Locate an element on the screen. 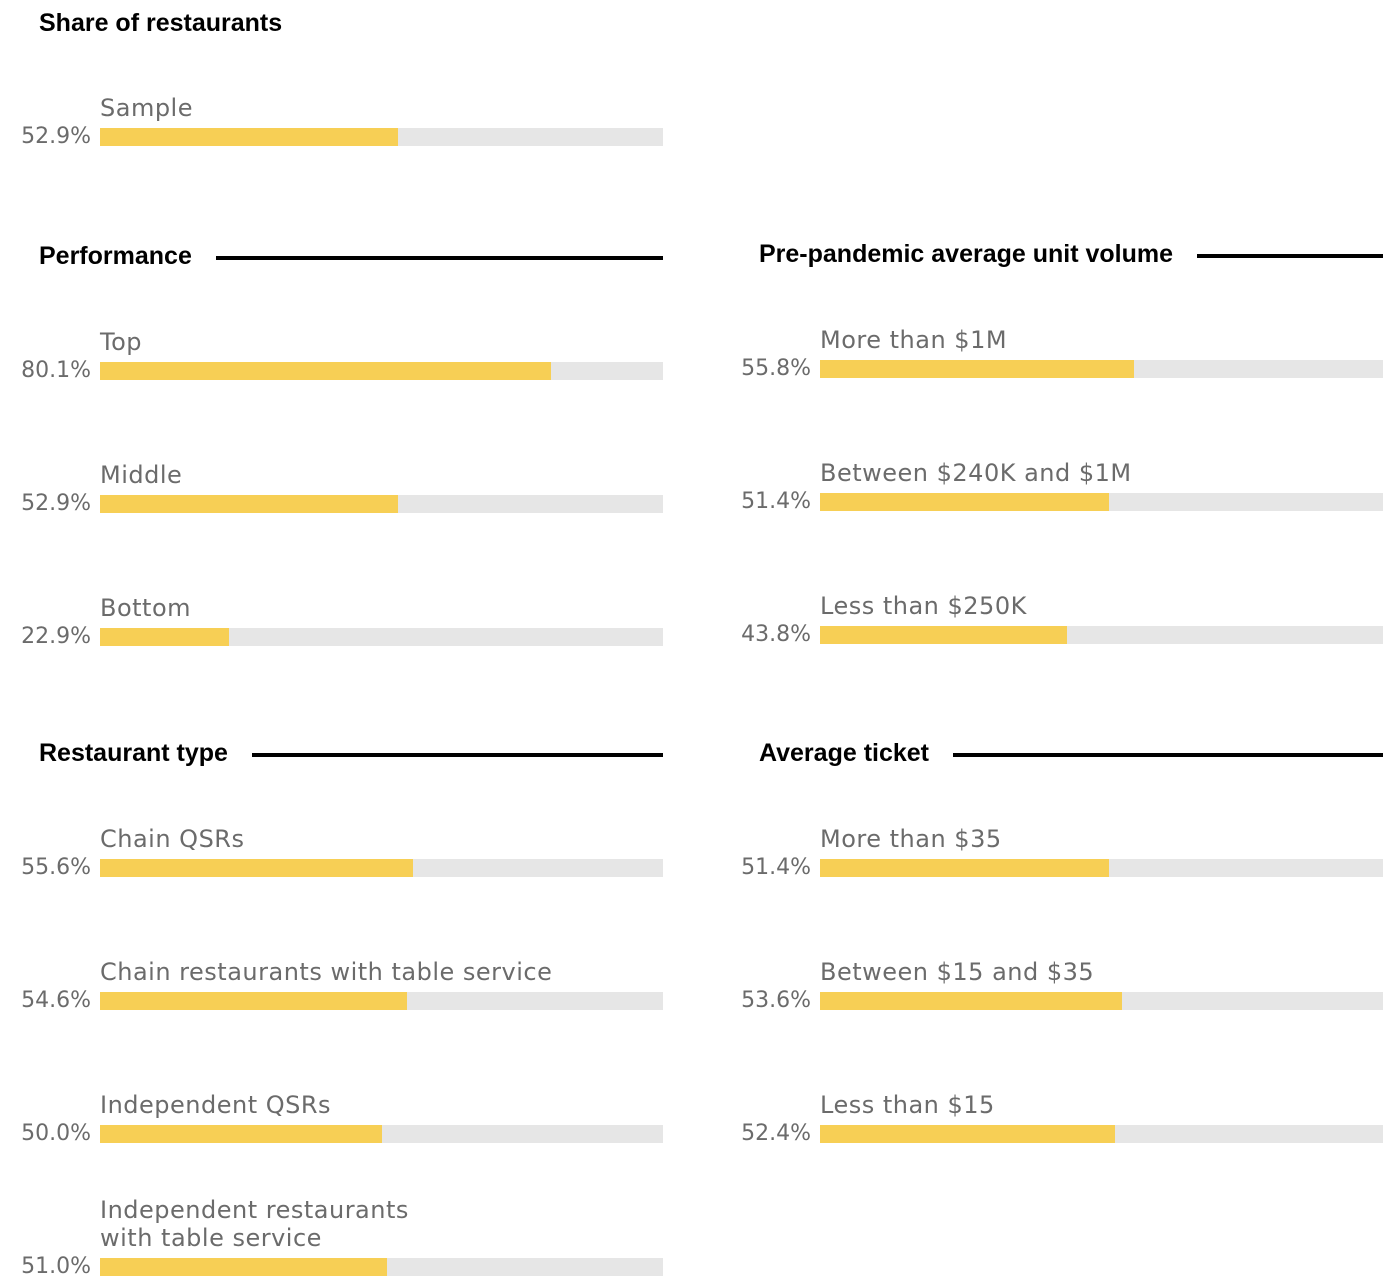  category-label: More than $35 is located at coordinates (911, 839).